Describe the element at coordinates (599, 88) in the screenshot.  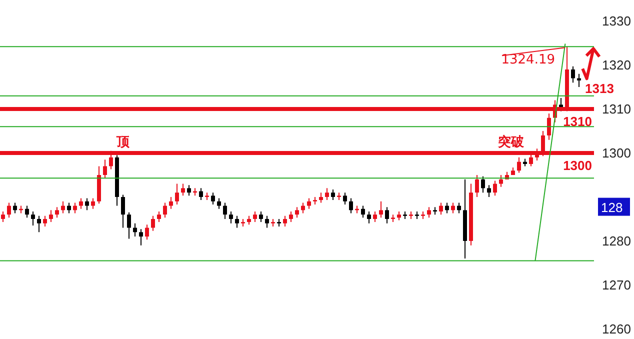
I see `ref-line-label: 1313` at that location.